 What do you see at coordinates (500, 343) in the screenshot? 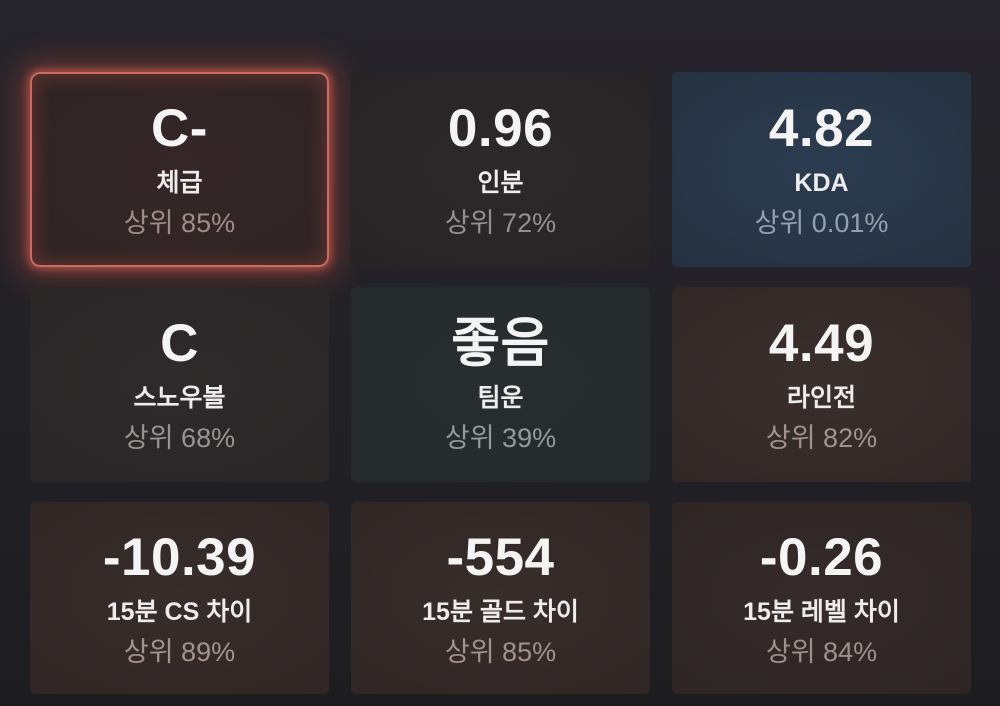
I see `stat-value: 좋음` at bounding box center [500, 343].